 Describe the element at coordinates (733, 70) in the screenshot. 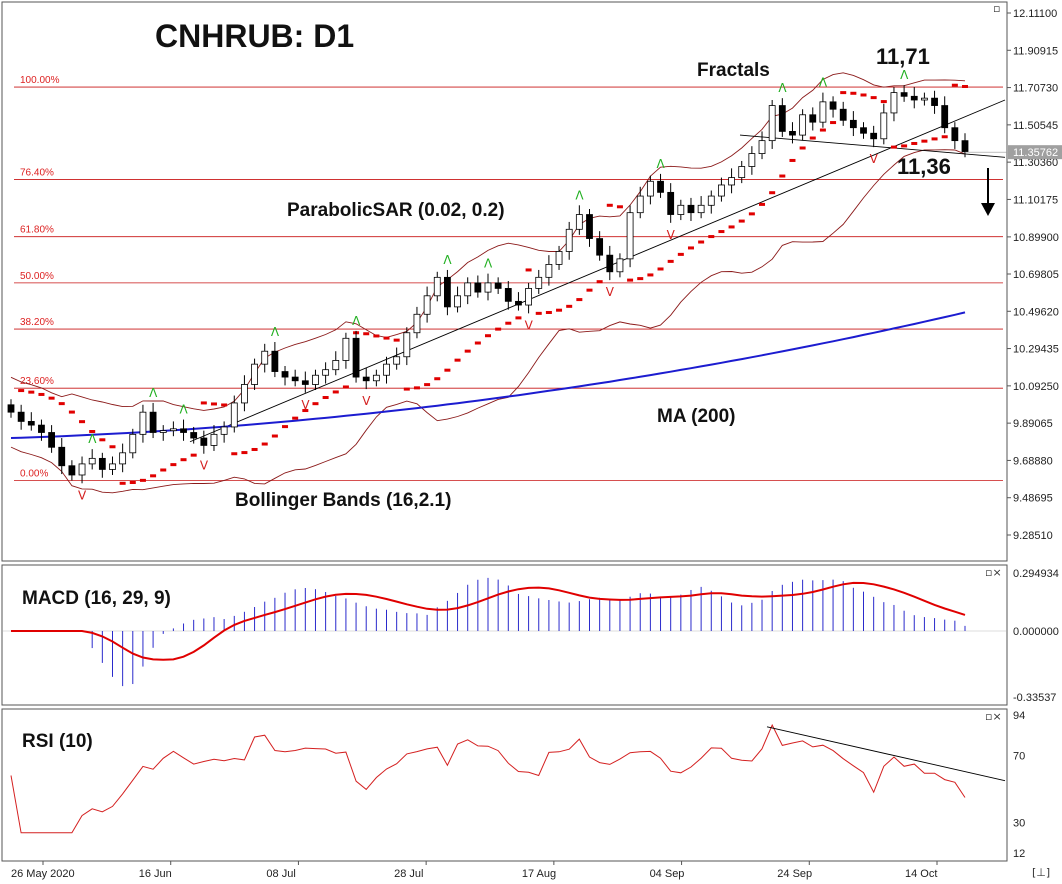

I see `fractals-label: Fractals` at that location.